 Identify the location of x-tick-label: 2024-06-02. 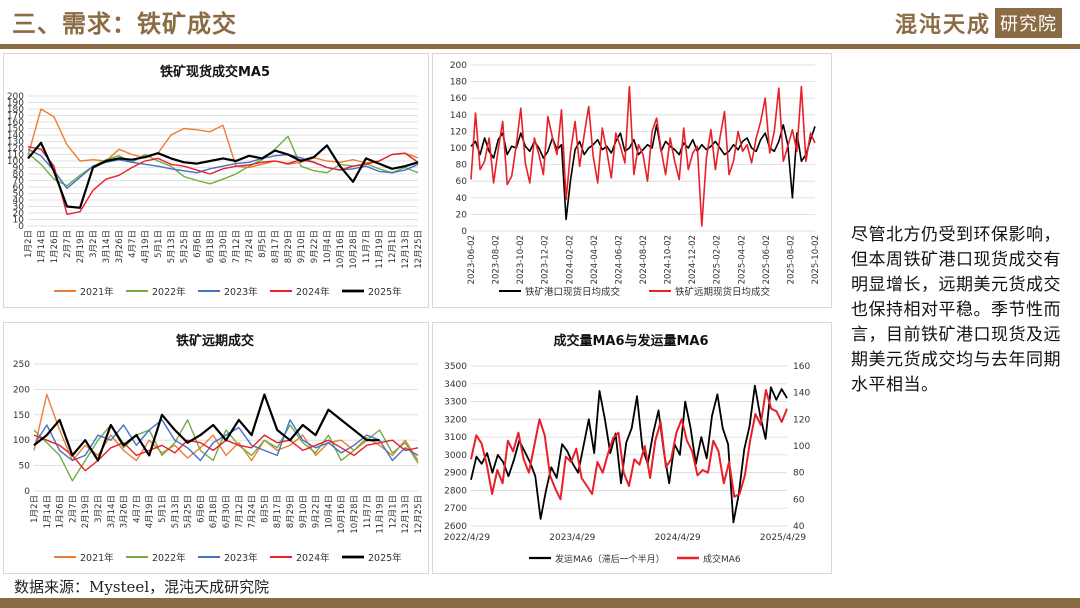
(619, 259).